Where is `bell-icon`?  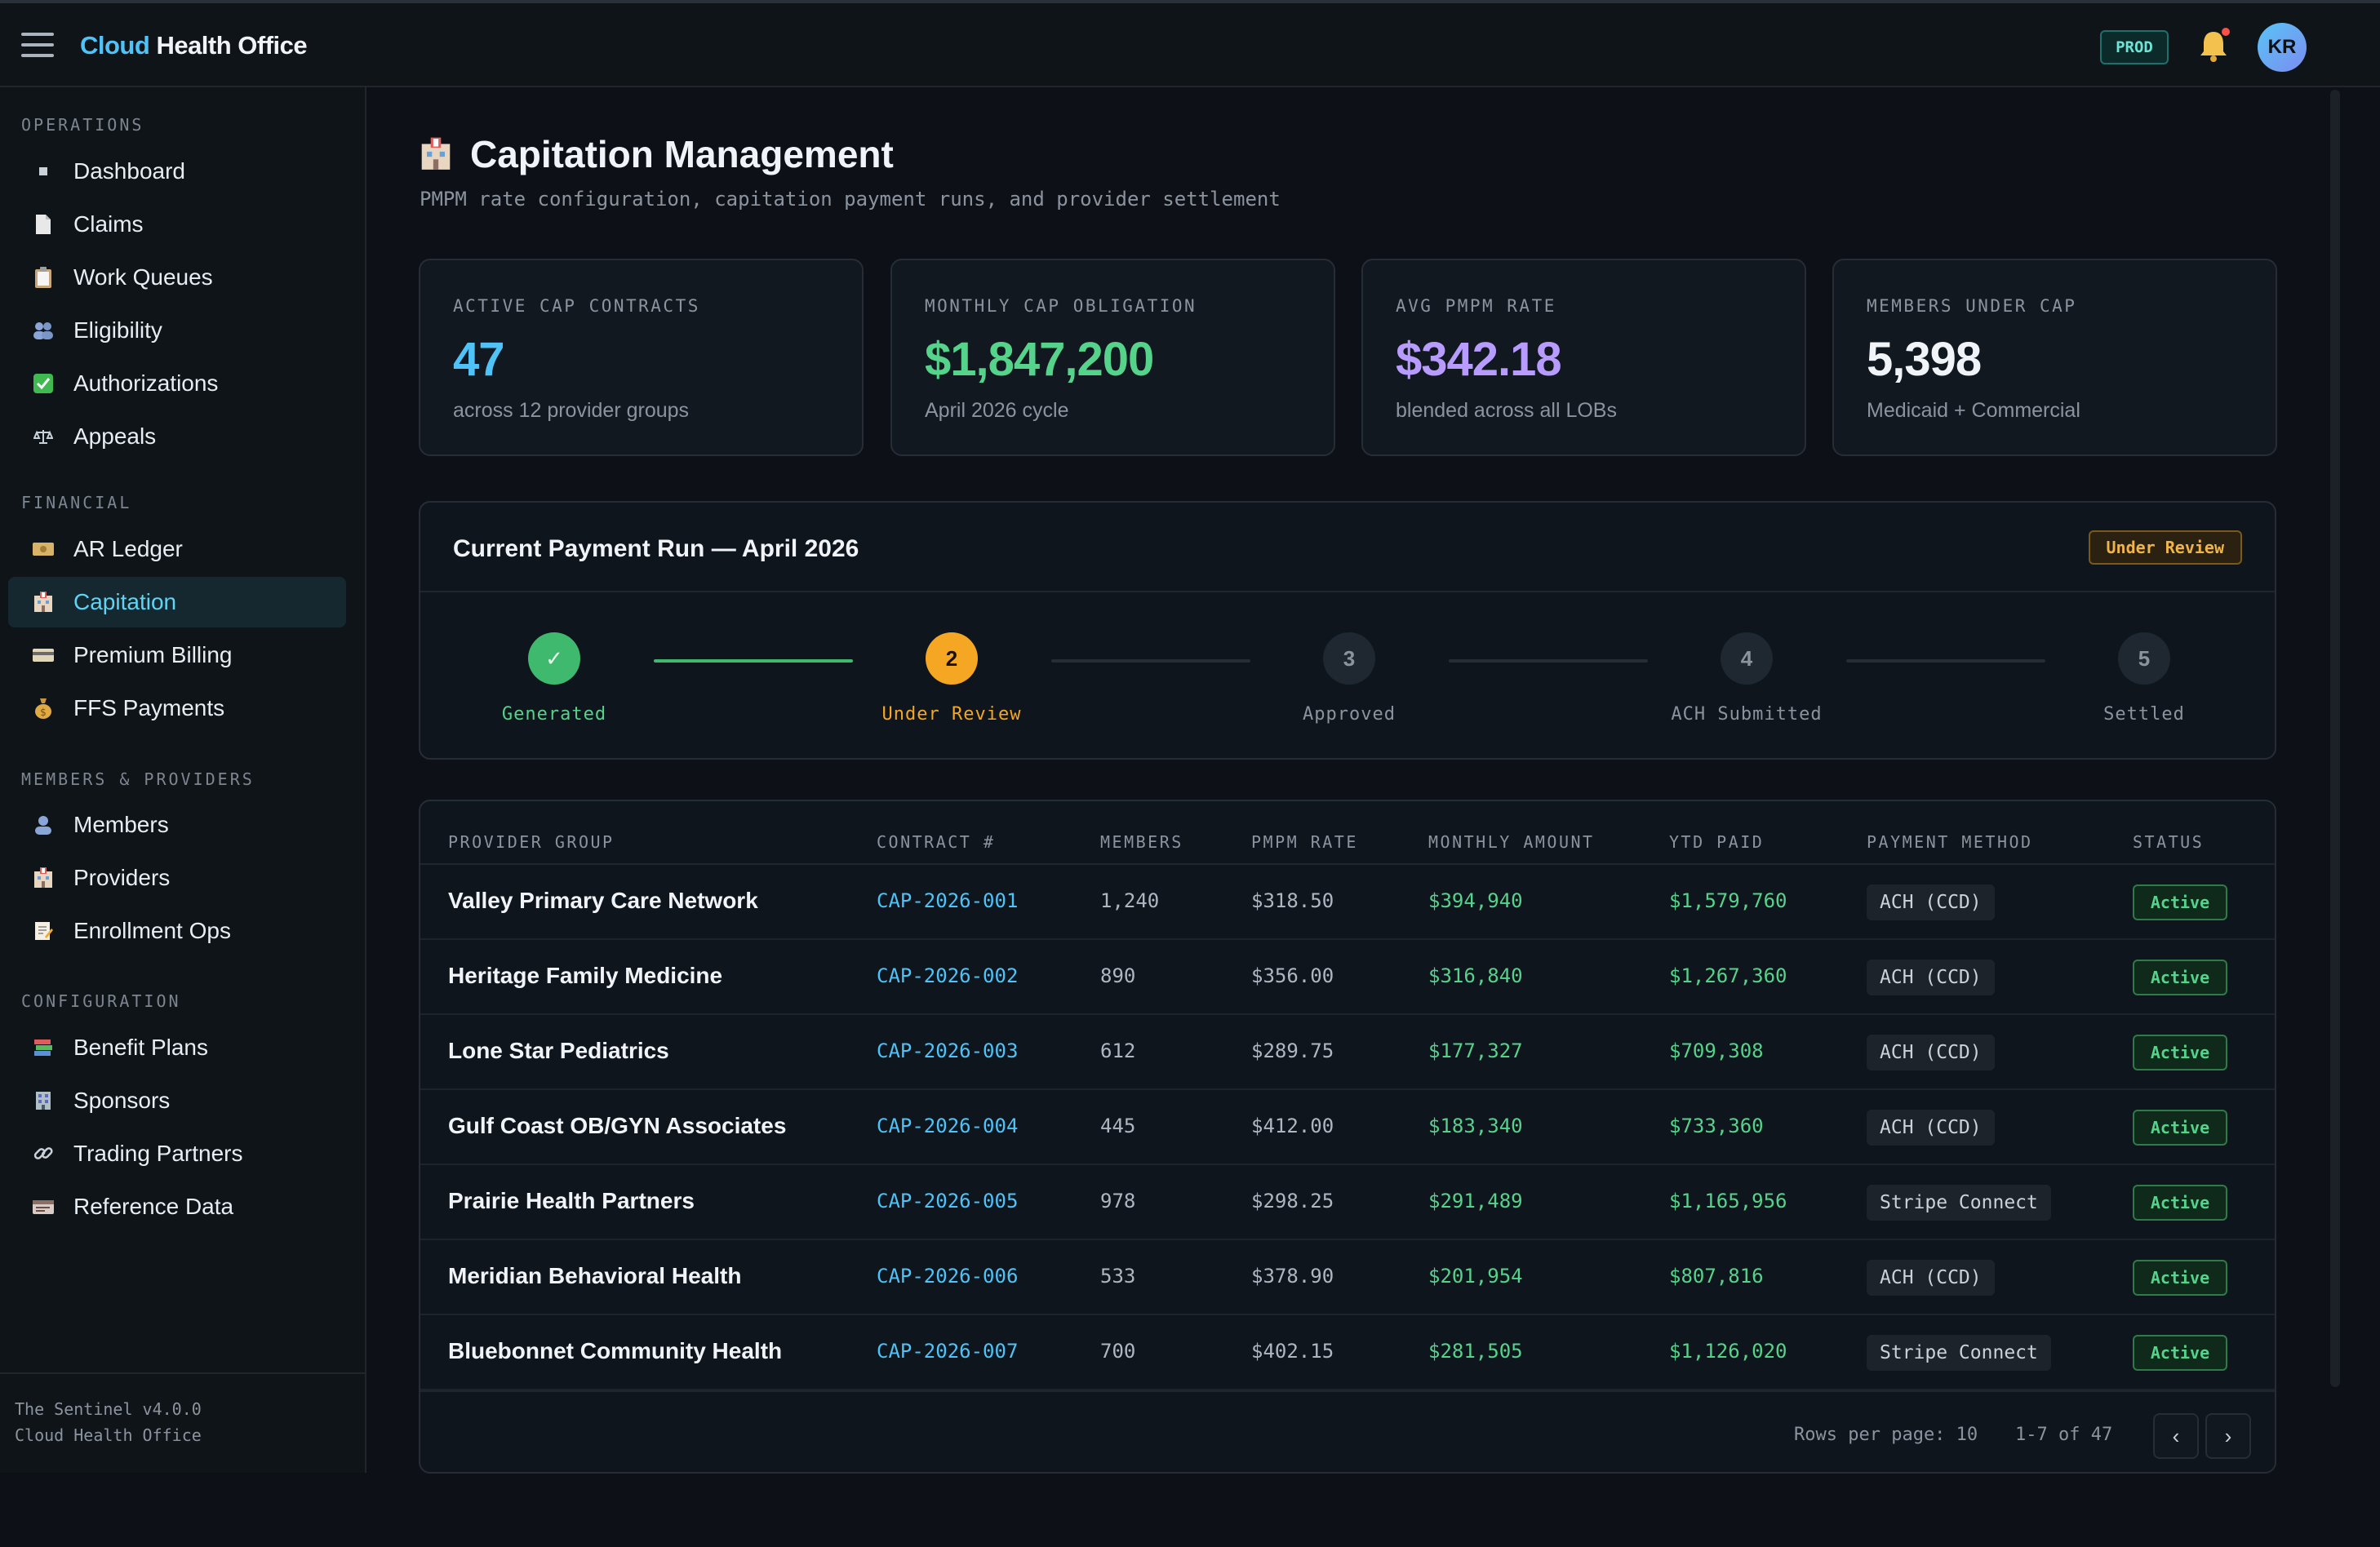 bell-icon is located at coordinates (2214, 46).